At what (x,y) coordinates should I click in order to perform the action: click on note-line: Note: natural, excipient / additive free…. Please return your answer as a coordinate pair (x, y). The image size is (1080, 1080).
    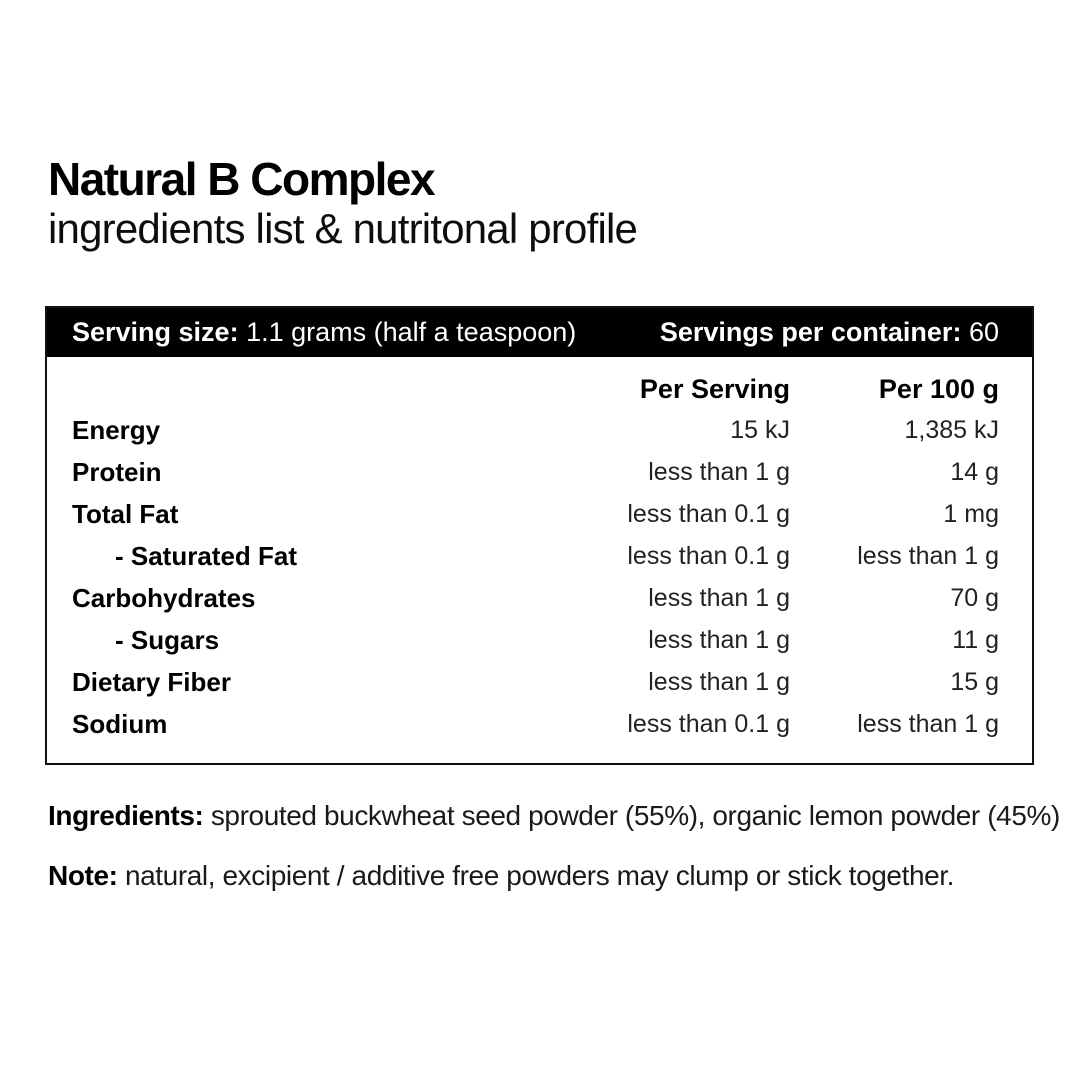
    Looking at the image, I should click on (501, 876).